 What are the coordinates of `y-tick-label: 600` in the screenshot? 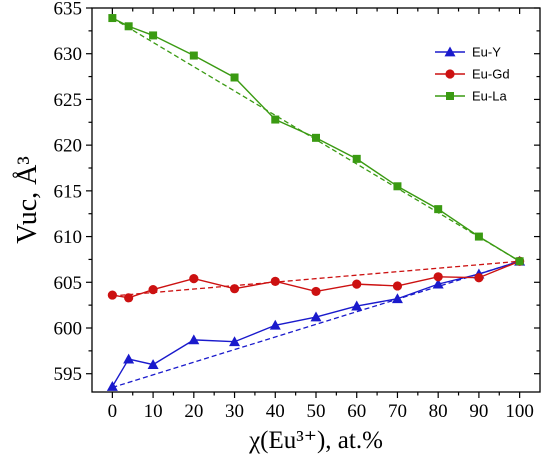 It's located at (68, 329).